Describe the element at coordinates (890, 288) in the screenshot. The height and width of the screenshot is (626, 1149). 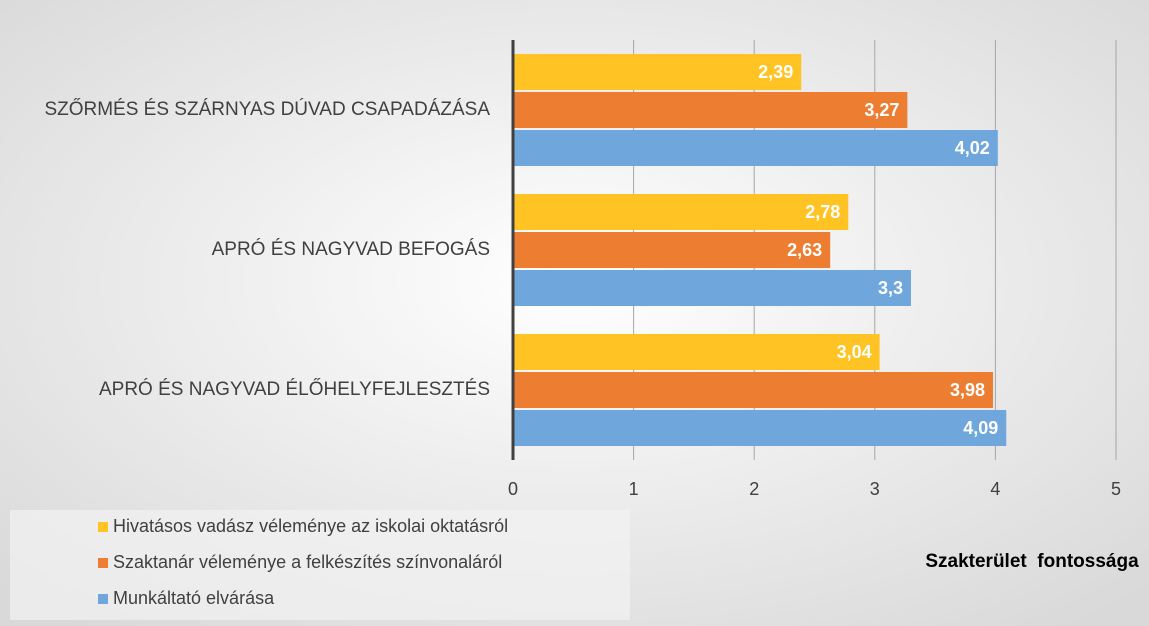
I see `data-label: 3,3` at that location.